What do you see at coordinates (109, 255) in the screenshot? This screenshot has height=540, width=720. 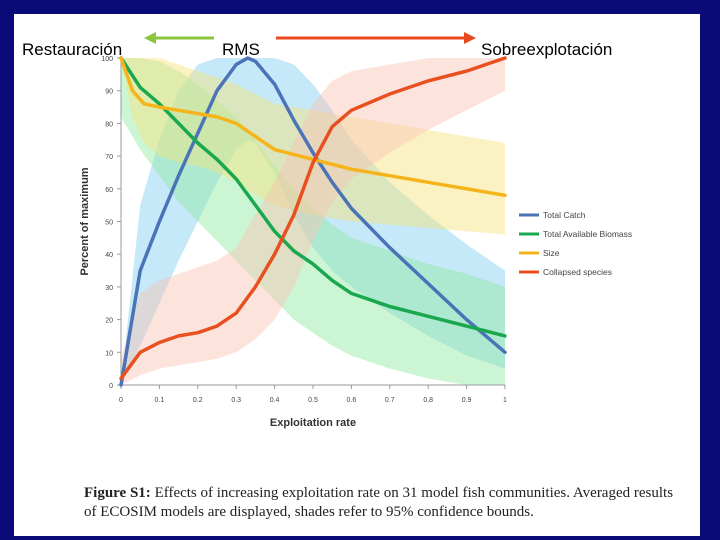 I see `y-tick-label: 40` at bounding box center [109, 255].